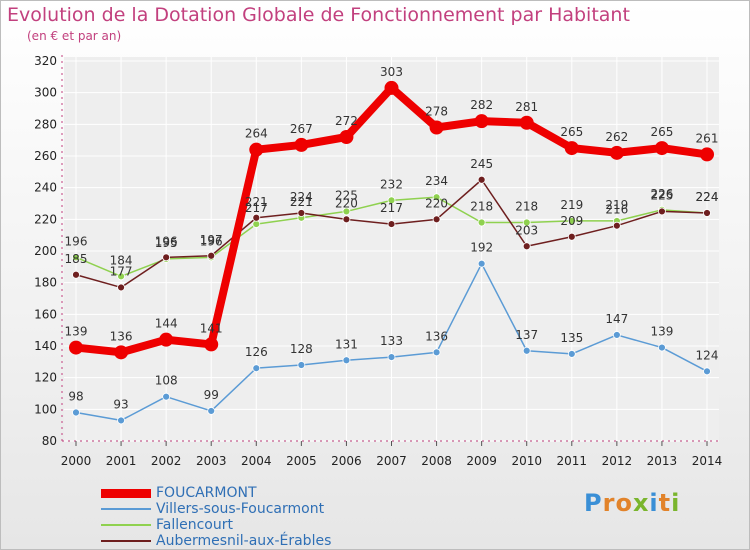 The image size is (750, 550). I want to click on legend-label: FOUCARMONT, so click(206, 493).